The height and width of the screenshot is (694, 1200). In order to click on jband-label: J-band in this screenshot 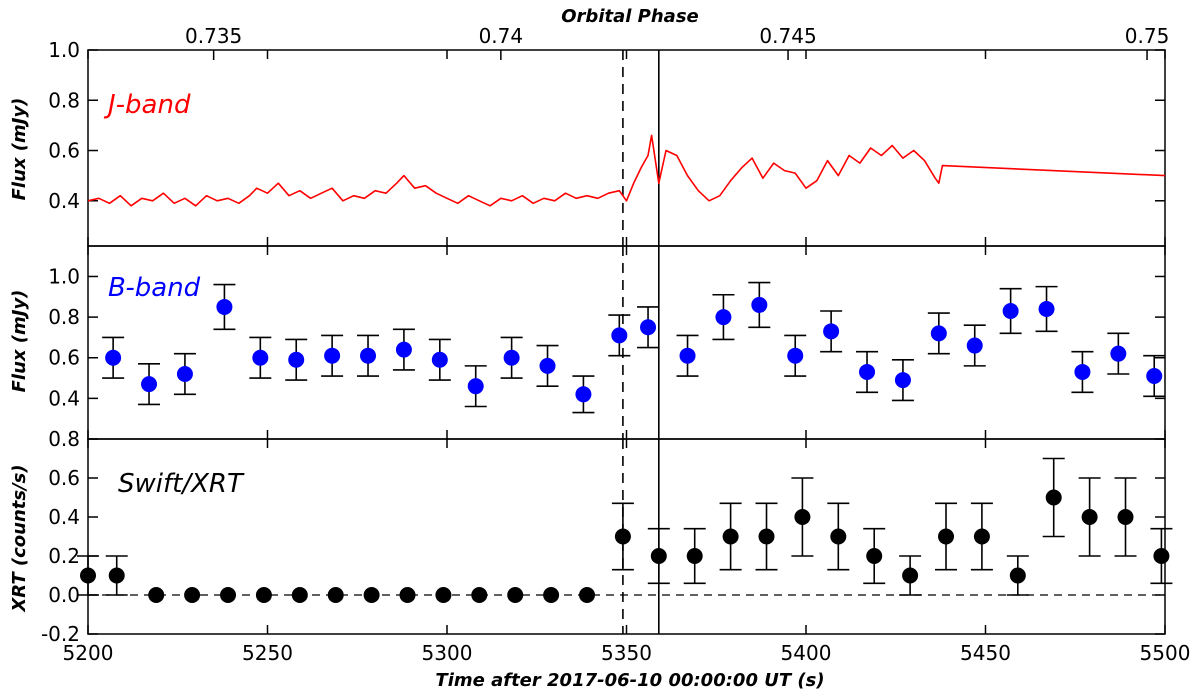, I will do `click(147, 105)`.